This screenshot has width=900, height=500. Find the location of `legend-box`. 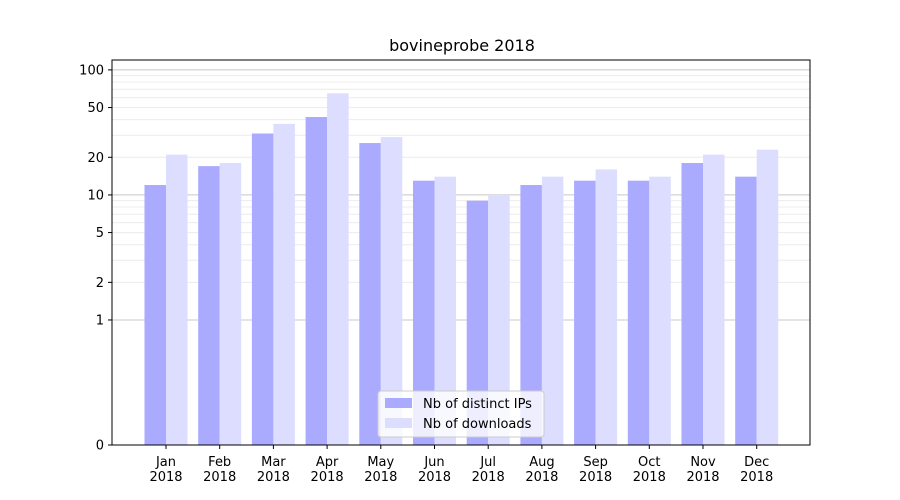

legend-box is located at coordinates (461, 414).